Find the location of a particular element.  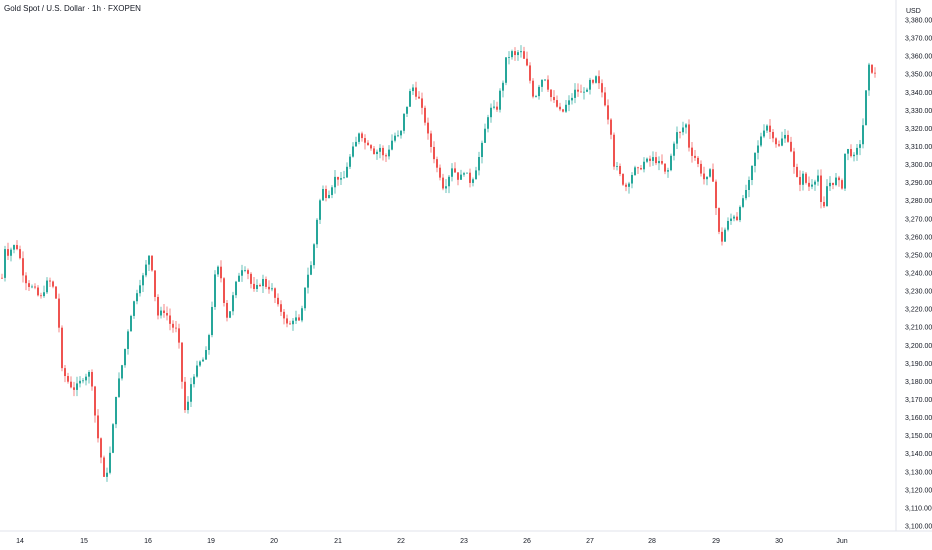

price-tick-label: 3,280.00 is located at coordinates (918, 201).